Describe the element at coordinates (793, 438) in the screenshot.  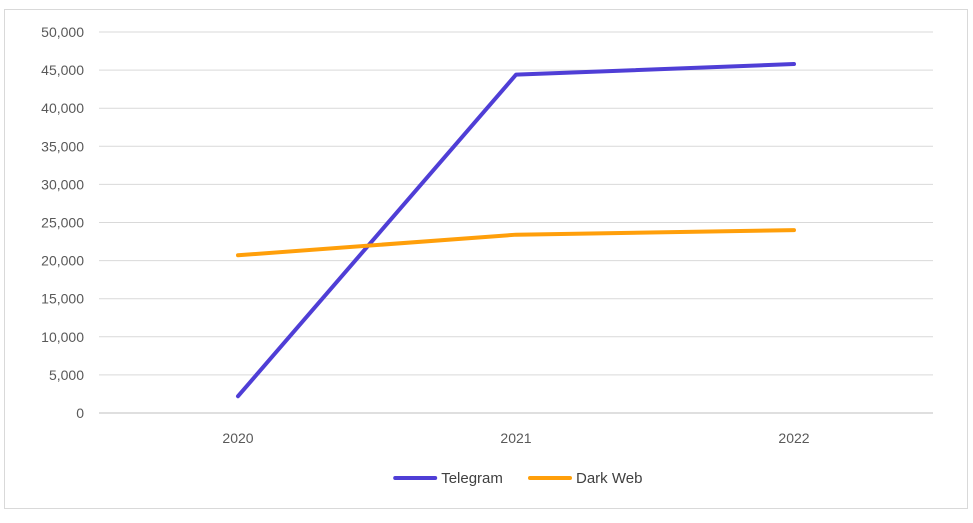
I see `x-tick-label: 2022` at that location.